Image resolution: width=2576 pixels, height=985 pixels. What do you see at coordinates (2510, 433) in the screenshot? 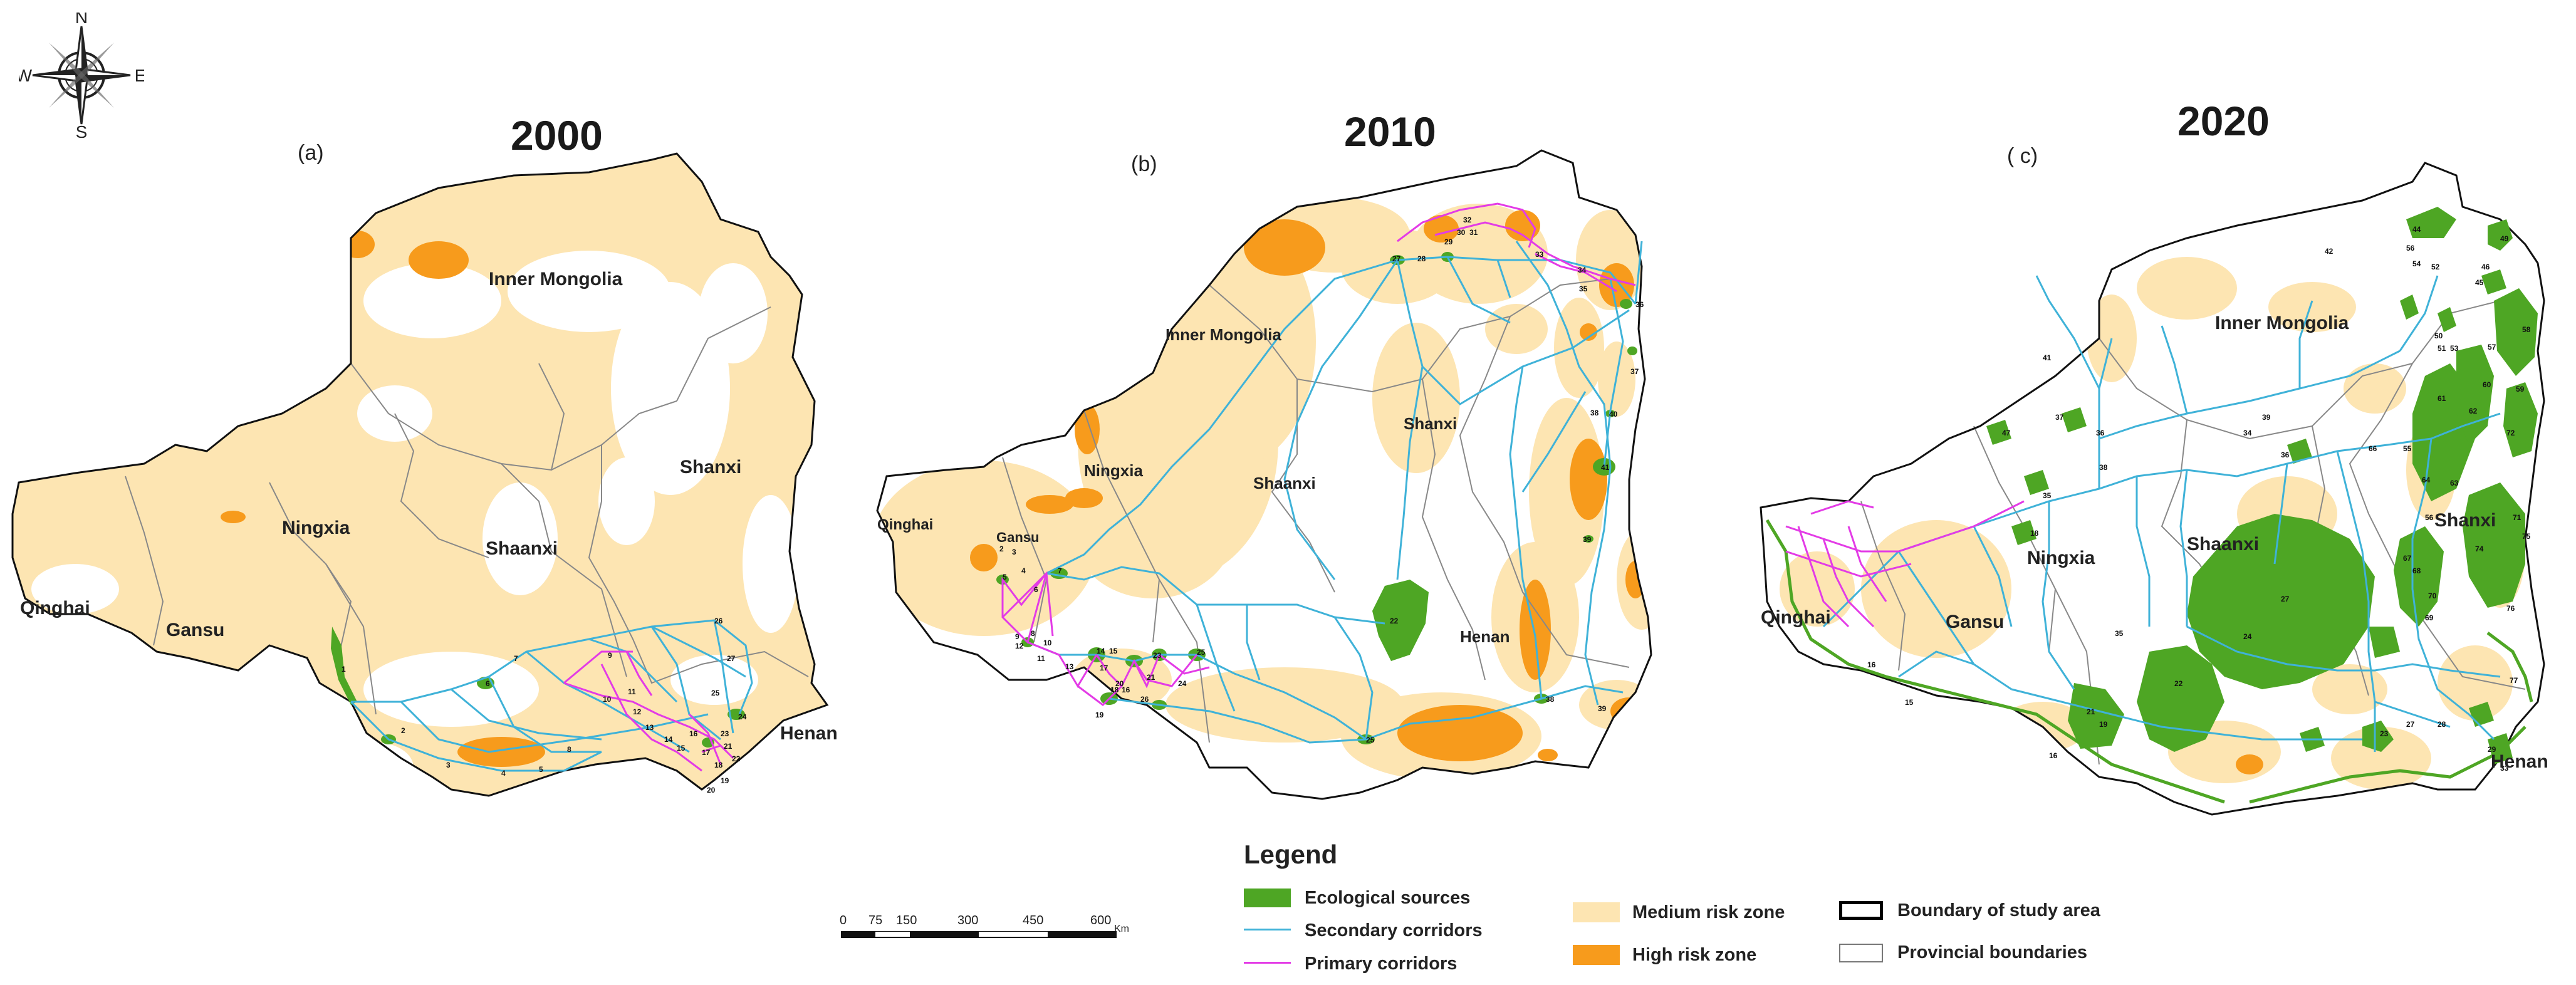
I see `svg-text: 72` at bounding box center [2510, 433].